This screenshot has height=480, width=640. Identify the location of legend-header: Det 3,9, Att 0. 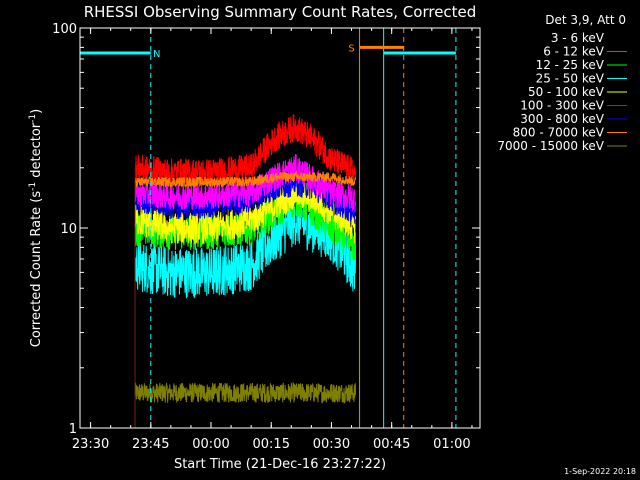
(585, 20).